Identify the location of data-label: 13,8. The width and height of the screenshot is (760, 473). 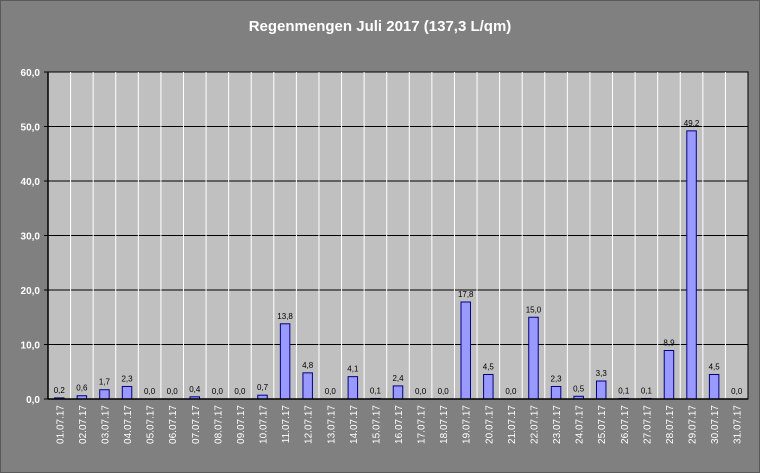
(285, 316).